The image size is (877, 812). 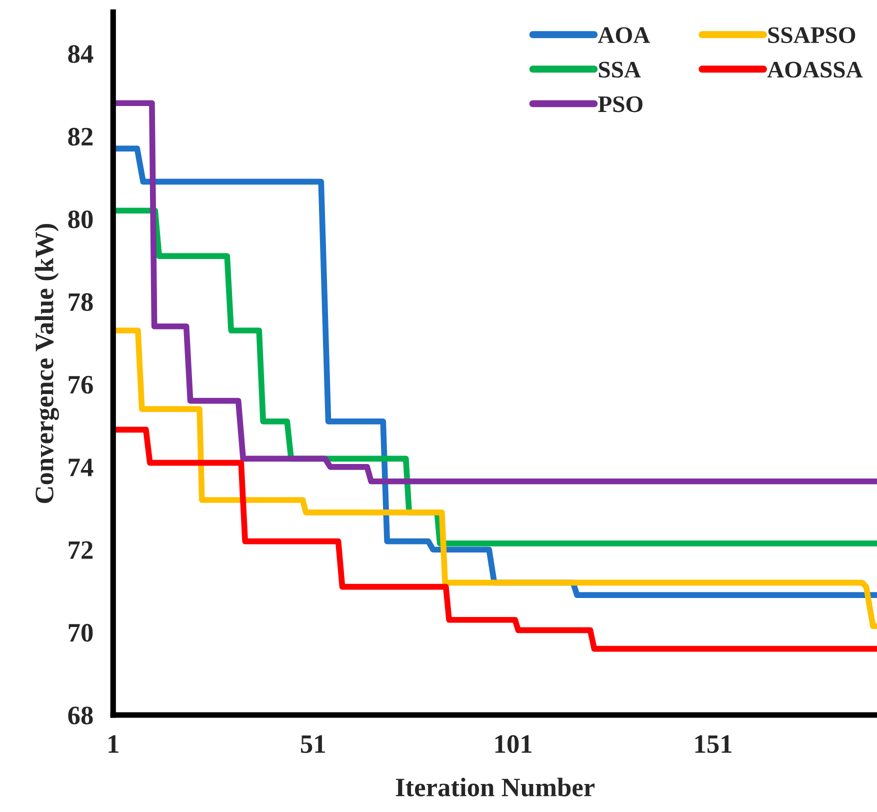 I want to click on y-tick-label: 82, so click(x=80, y=137).